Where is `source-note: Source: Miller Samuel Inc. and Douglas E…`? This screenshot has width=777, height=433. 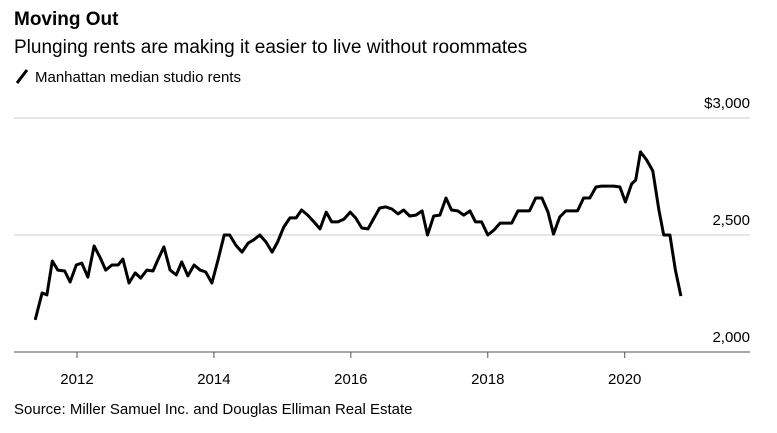 source-note: Source: Miller Samuel Inc. and Douglas E… is located at coordinates (213, 409).